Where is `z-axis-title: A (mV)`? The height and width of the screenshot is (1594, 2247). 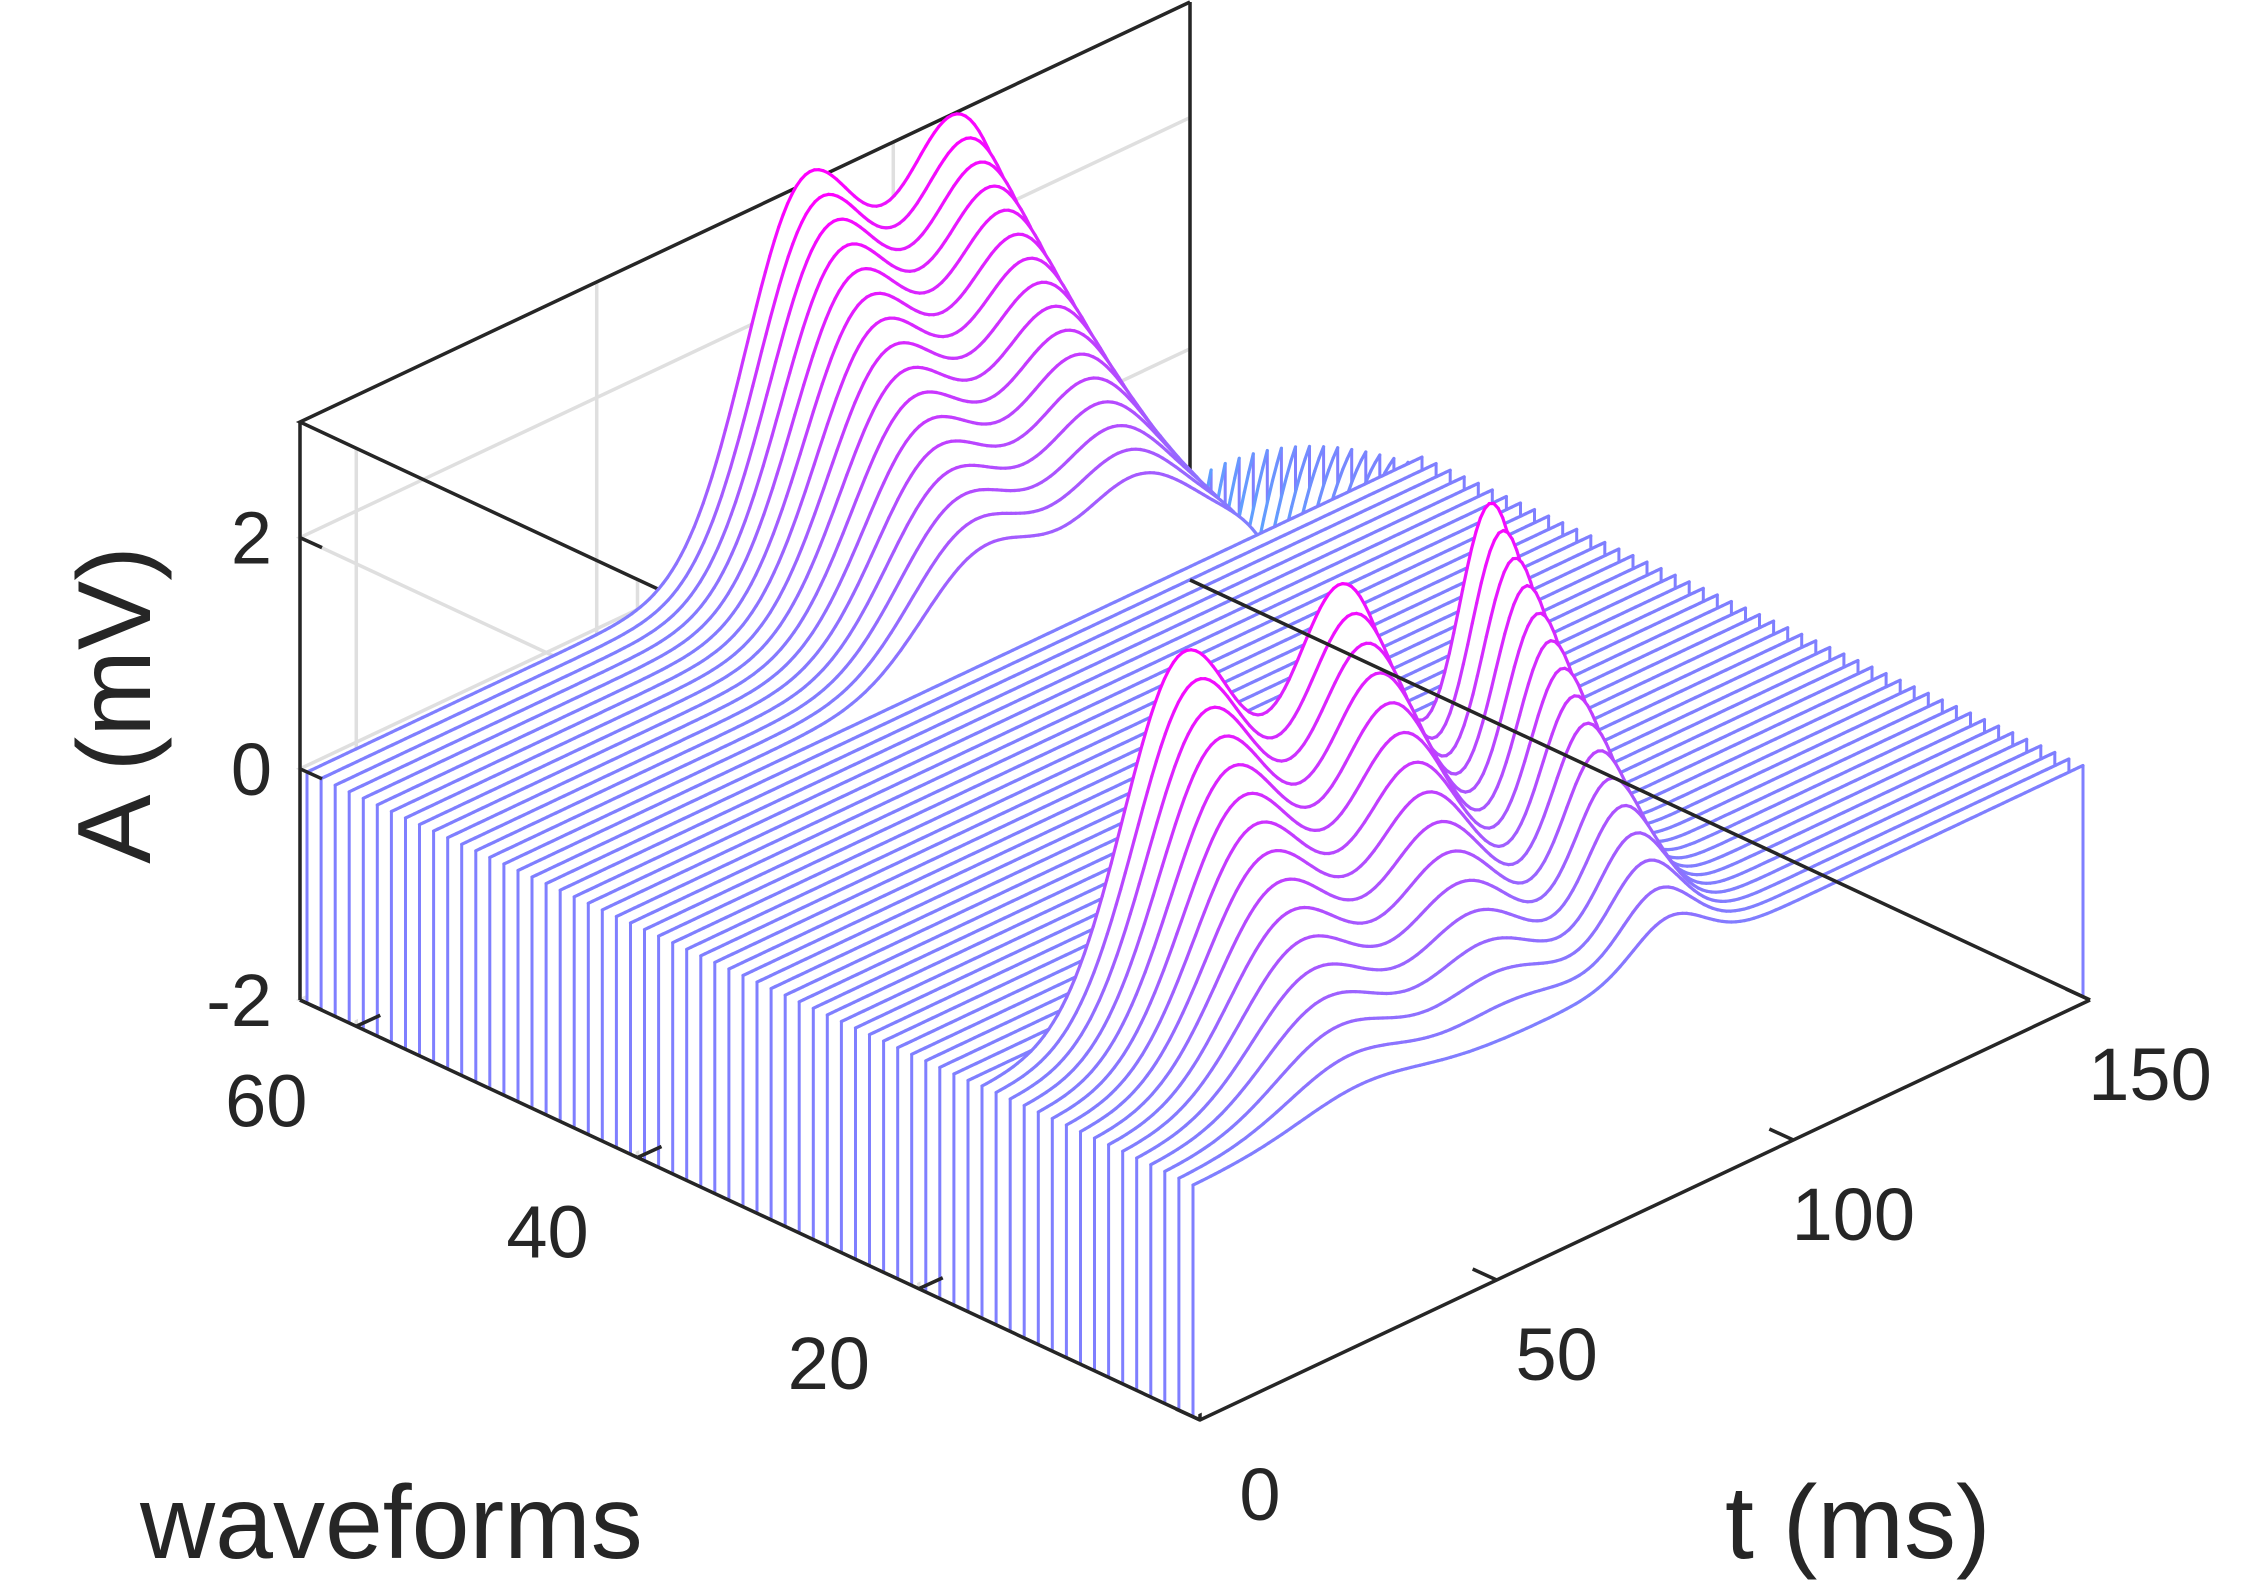 z-axis-title: A (mV) is located at coordinates (115, 705).